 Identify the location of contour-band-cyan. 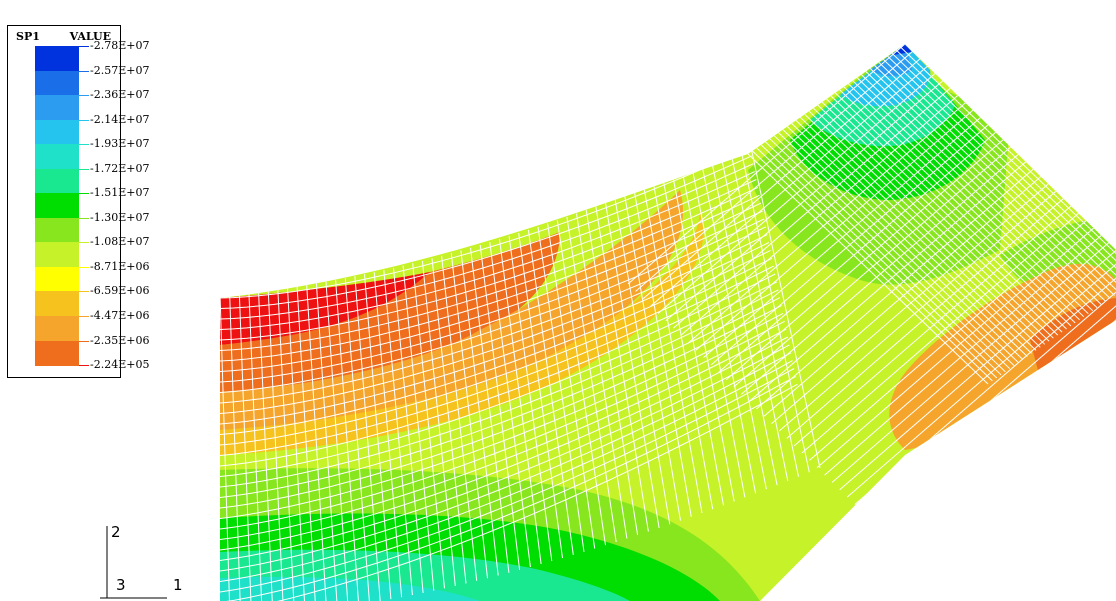
(350, 588).